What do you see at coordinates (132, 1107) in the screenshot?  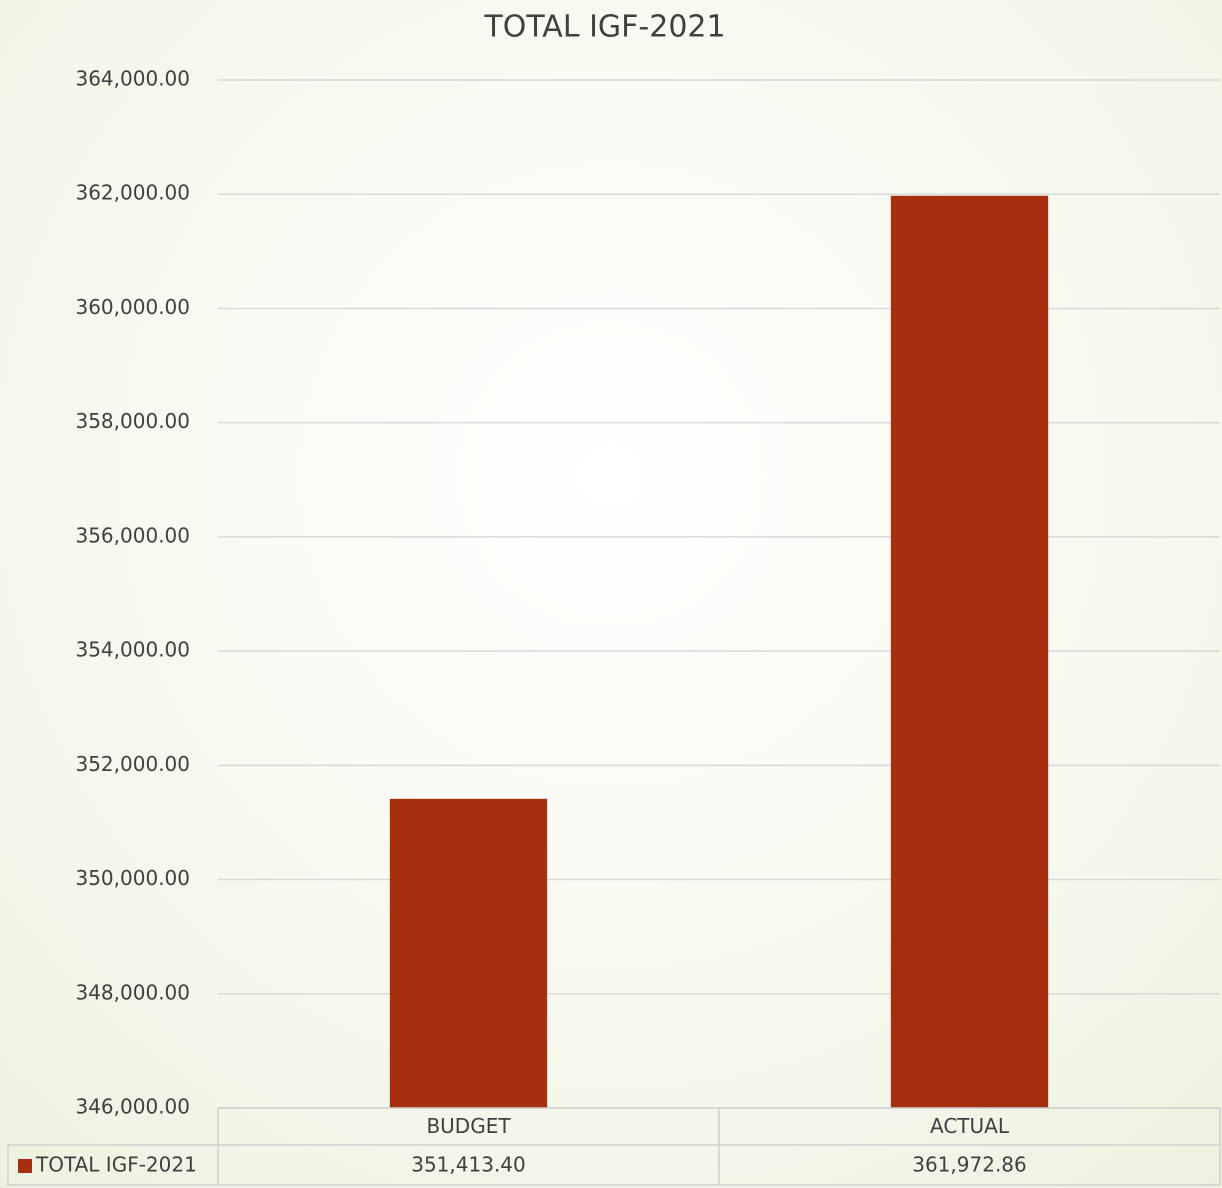 I see `y-tick-label: 346,000.00` at bounding box center [132, 1107].